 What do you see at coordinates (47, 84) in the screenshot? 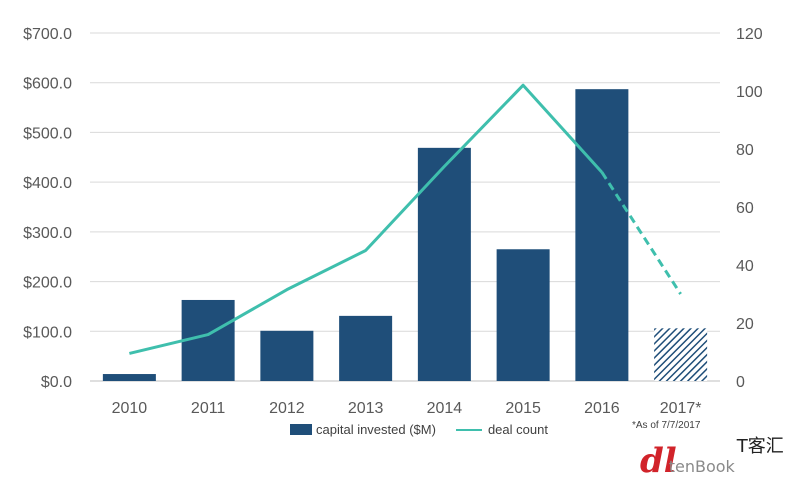
I see `y-left-tick-label: $600.0` at bounding box center [47, 84].